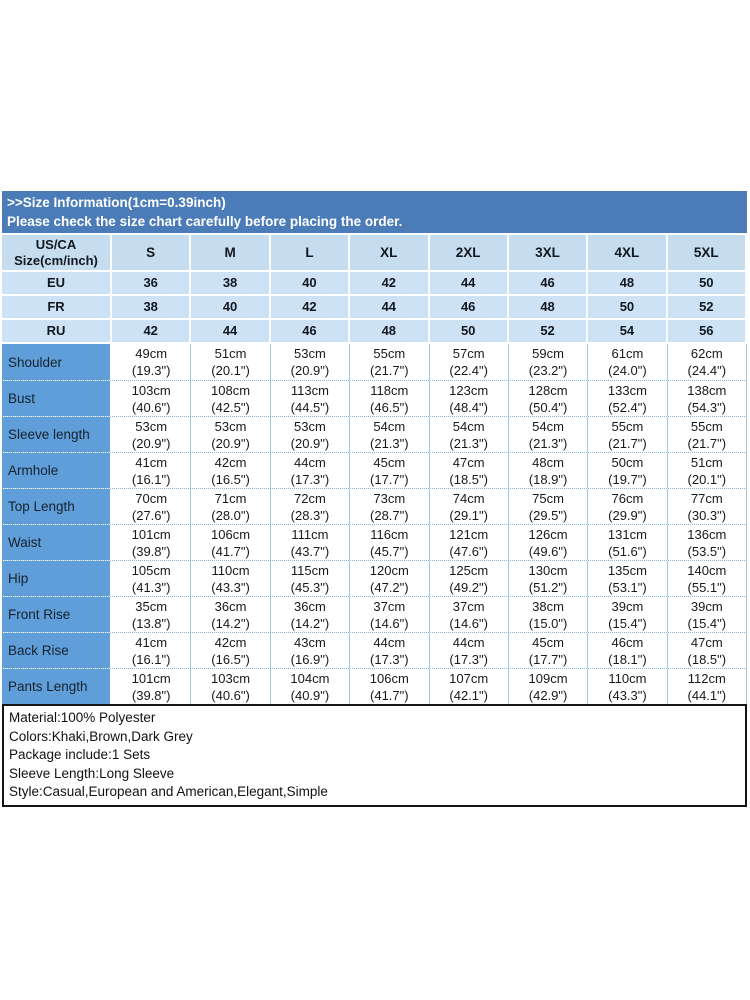  I want to click on value-inch: (43.3"), so click(627, 695).